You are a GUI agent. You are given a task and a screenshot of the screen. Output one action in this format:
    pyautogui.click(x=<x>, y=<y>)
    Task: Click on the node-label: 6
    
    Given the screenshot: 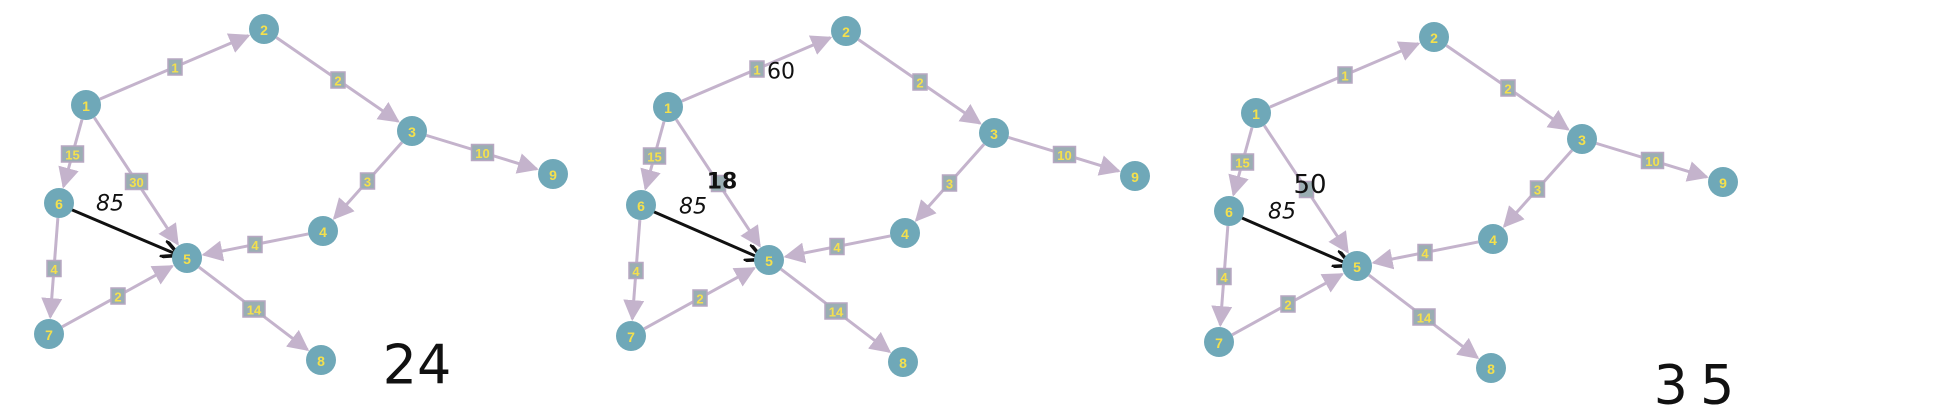 What is the action you would take?
    pyautogui.click(x=1229, y=212)
    